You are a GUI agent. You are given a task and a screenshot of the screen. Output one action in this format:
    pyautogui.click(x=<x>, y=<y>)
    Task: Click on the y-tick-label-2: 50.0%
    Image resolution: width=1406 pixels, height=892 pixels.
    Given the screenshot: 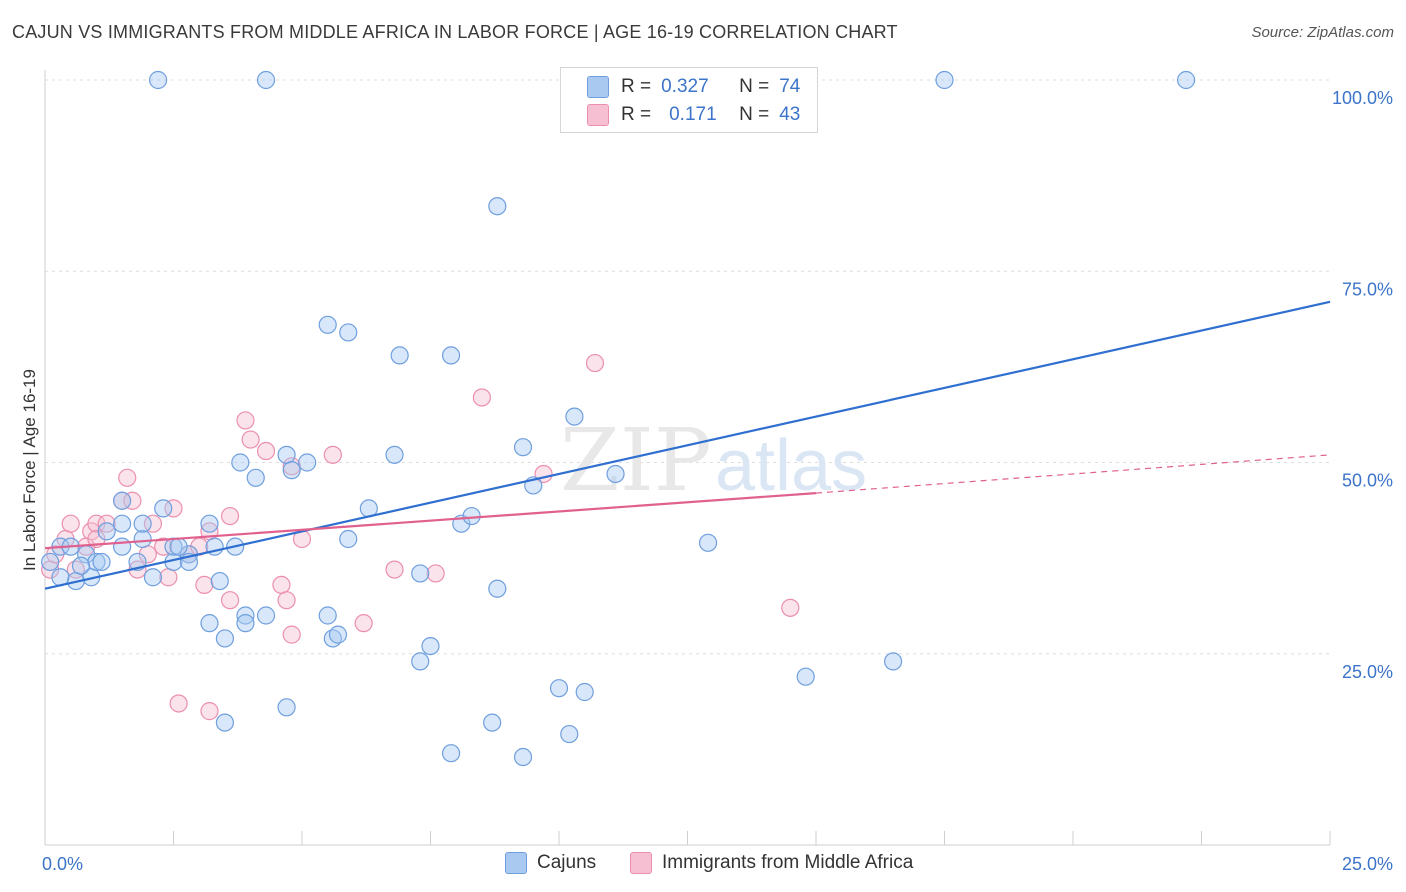 What is the action you would take?
    pyautogui.click(x=1367, y=481)
    